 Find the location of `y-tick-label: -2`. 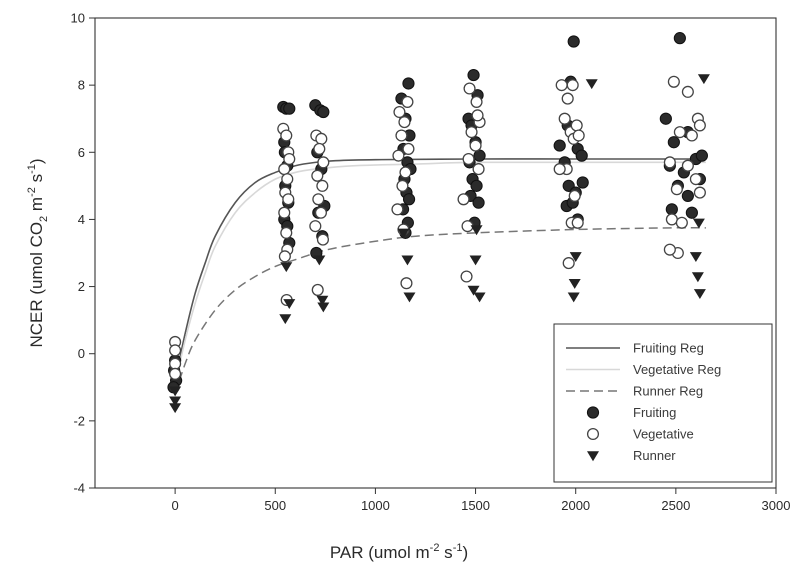

y-tick-label: -2 is located at coordinates (79, 420).